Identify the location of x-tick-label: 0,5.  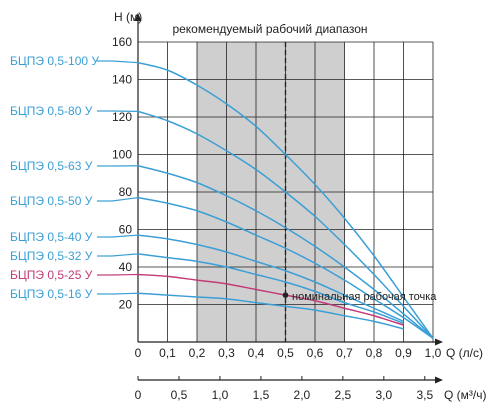
(285, 353).